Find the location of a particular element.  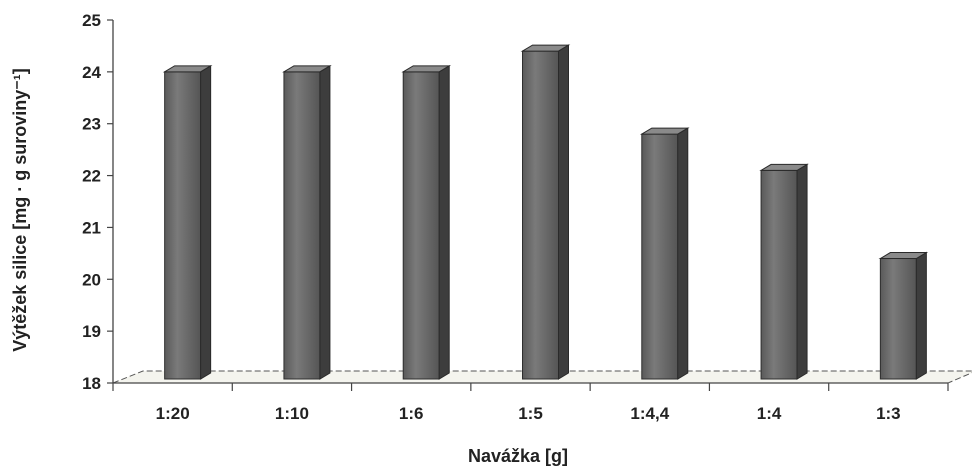

y-tick-label: 18 is located at coordinates (91, 383).